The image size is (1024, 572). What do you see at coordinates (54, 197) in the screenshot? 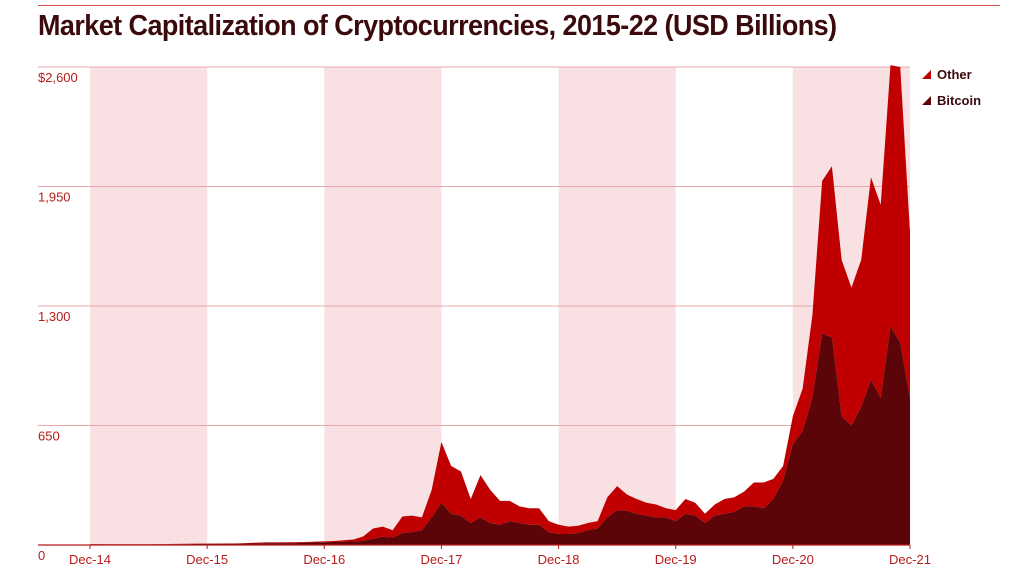
I see `y-tick-label: 1,950` at bounding box center [54, 197].